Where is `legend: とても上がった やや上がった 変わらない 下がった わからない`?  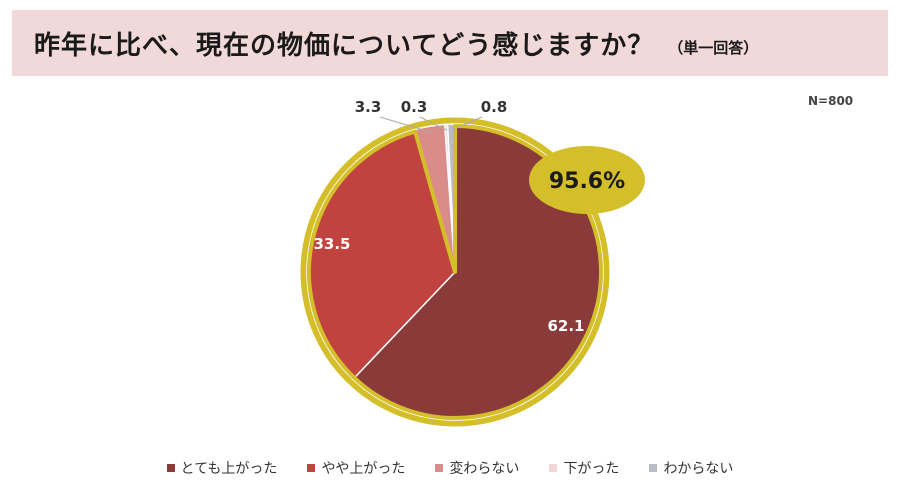 legend: とても上がった やや上がった 変わらない 下がった わからない is located at coordinates (450, 468).